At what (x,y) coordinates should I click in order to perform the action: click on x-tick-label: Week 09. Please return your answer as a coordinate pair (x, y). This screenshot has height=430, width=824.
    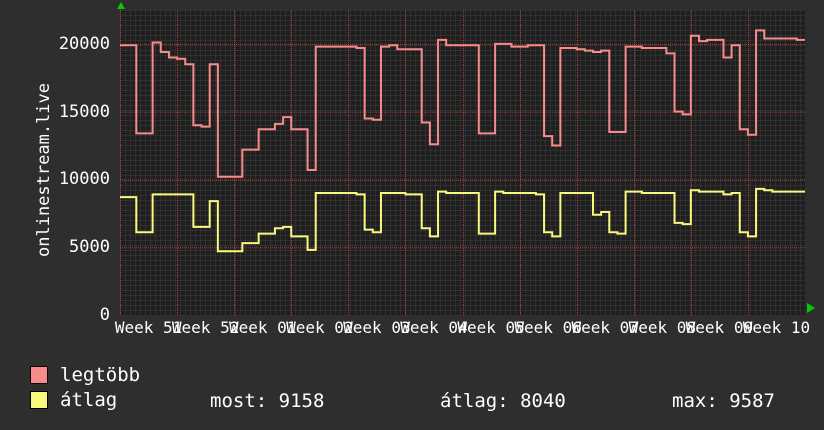
    Looking at the image, I should click on (719, 327).